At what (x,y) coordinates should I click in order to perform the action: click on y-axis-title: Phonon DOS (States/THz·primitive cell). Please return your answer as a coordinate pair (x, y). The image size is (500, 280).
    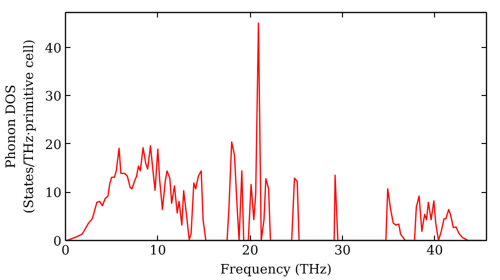
    Looking at the image, I should click on (20, 126).